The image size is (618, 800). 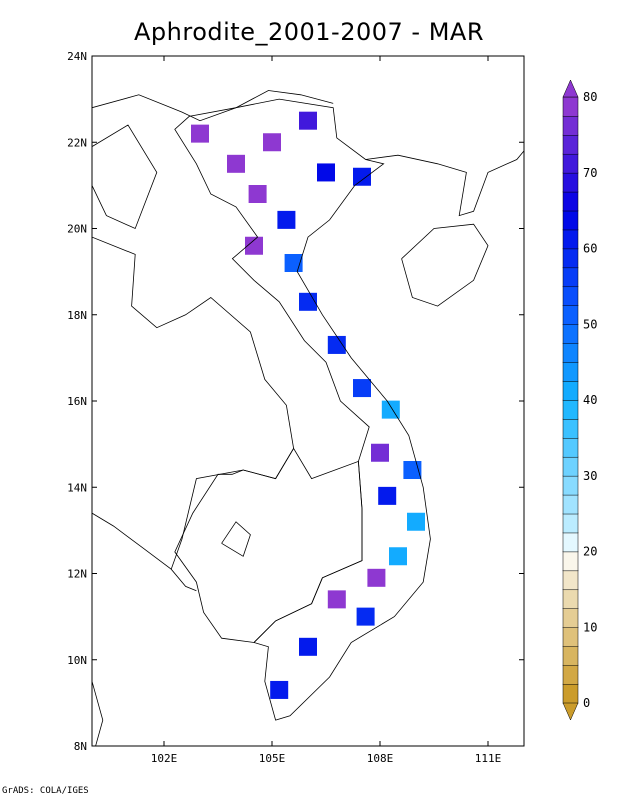 I want to click on colorbar-tick-label: 20, so click(x=590, y=552).